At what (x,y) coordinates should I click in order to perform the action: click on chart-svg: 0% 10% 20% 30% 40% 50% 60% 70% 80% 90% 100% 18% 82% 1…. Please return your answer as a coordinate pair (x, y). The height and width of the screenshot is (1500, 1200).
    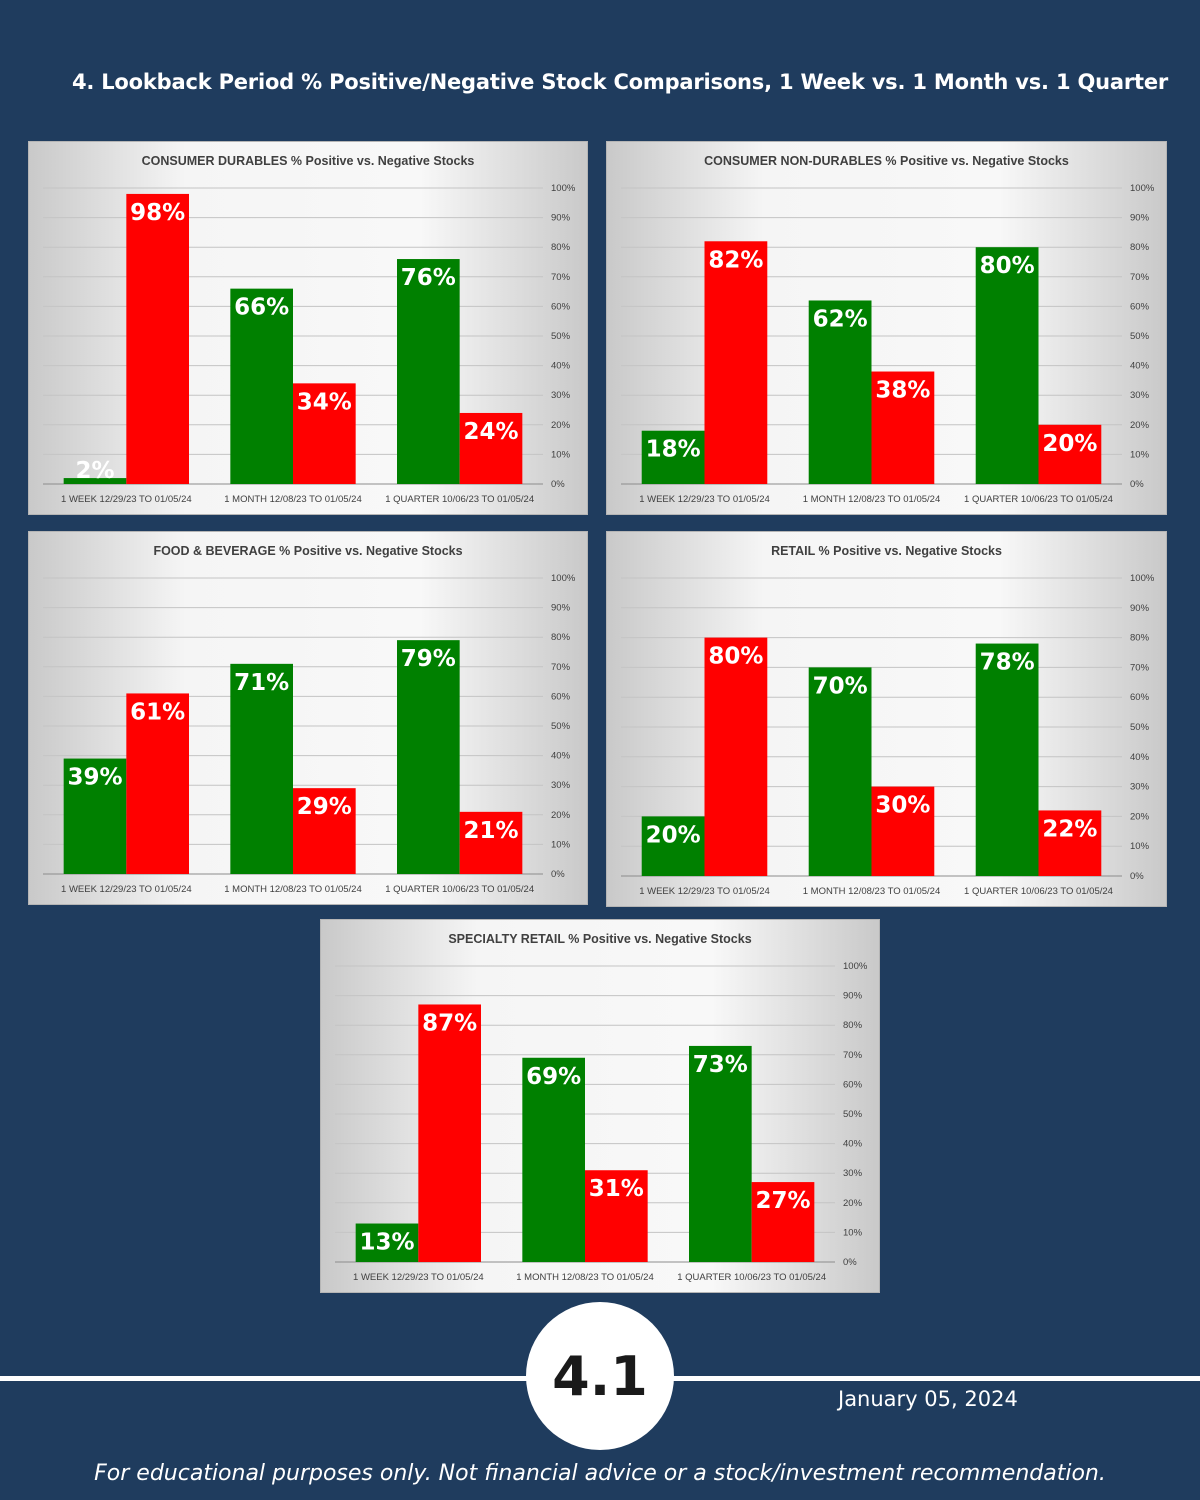
    Looking at the image, I should click on (888, 344).